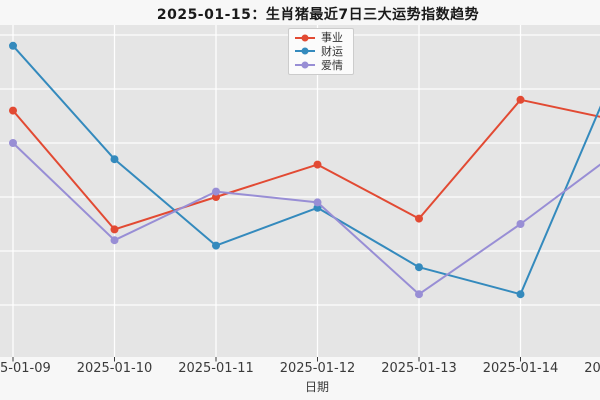  What do you see at coordinates (317, 368) in the screenshot?
I see `x-tick-label: 2025-01-12` at bounding box center [317, 368].